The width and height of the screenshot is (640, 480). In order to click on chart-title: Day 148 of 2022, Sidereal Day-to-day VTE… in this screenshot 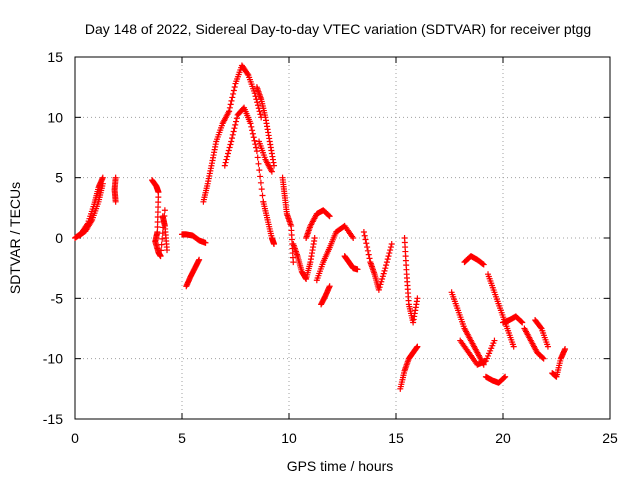, I will do `click(338, 29)`.